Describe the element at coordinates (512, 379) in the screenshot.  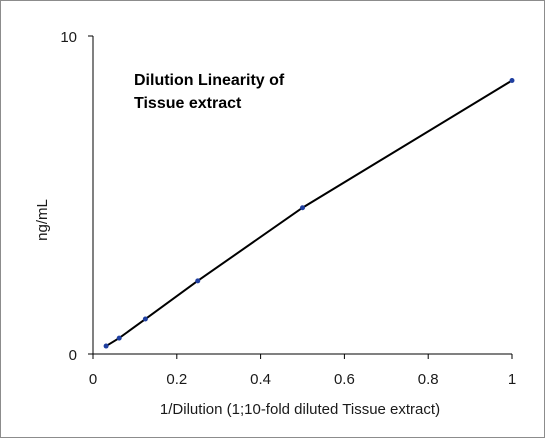
I see `x-tick-label: 1` at that location.